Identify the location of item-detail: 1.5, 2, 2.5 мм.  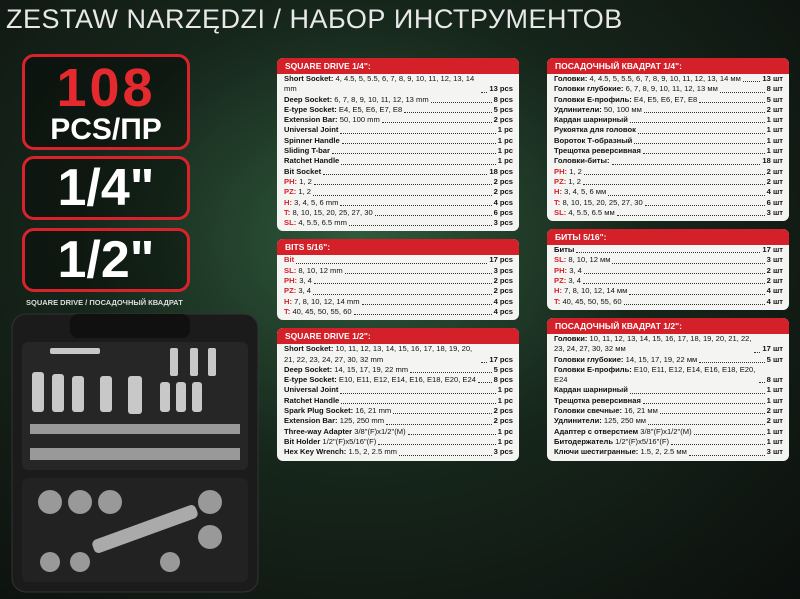
(663, 452).